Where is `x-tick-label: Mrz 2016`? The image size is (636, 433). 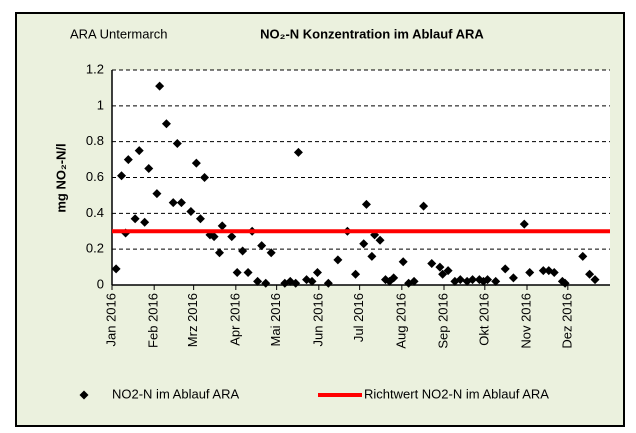 x-tick-label: Mrz 2016 is located at coordinates (192, 320).